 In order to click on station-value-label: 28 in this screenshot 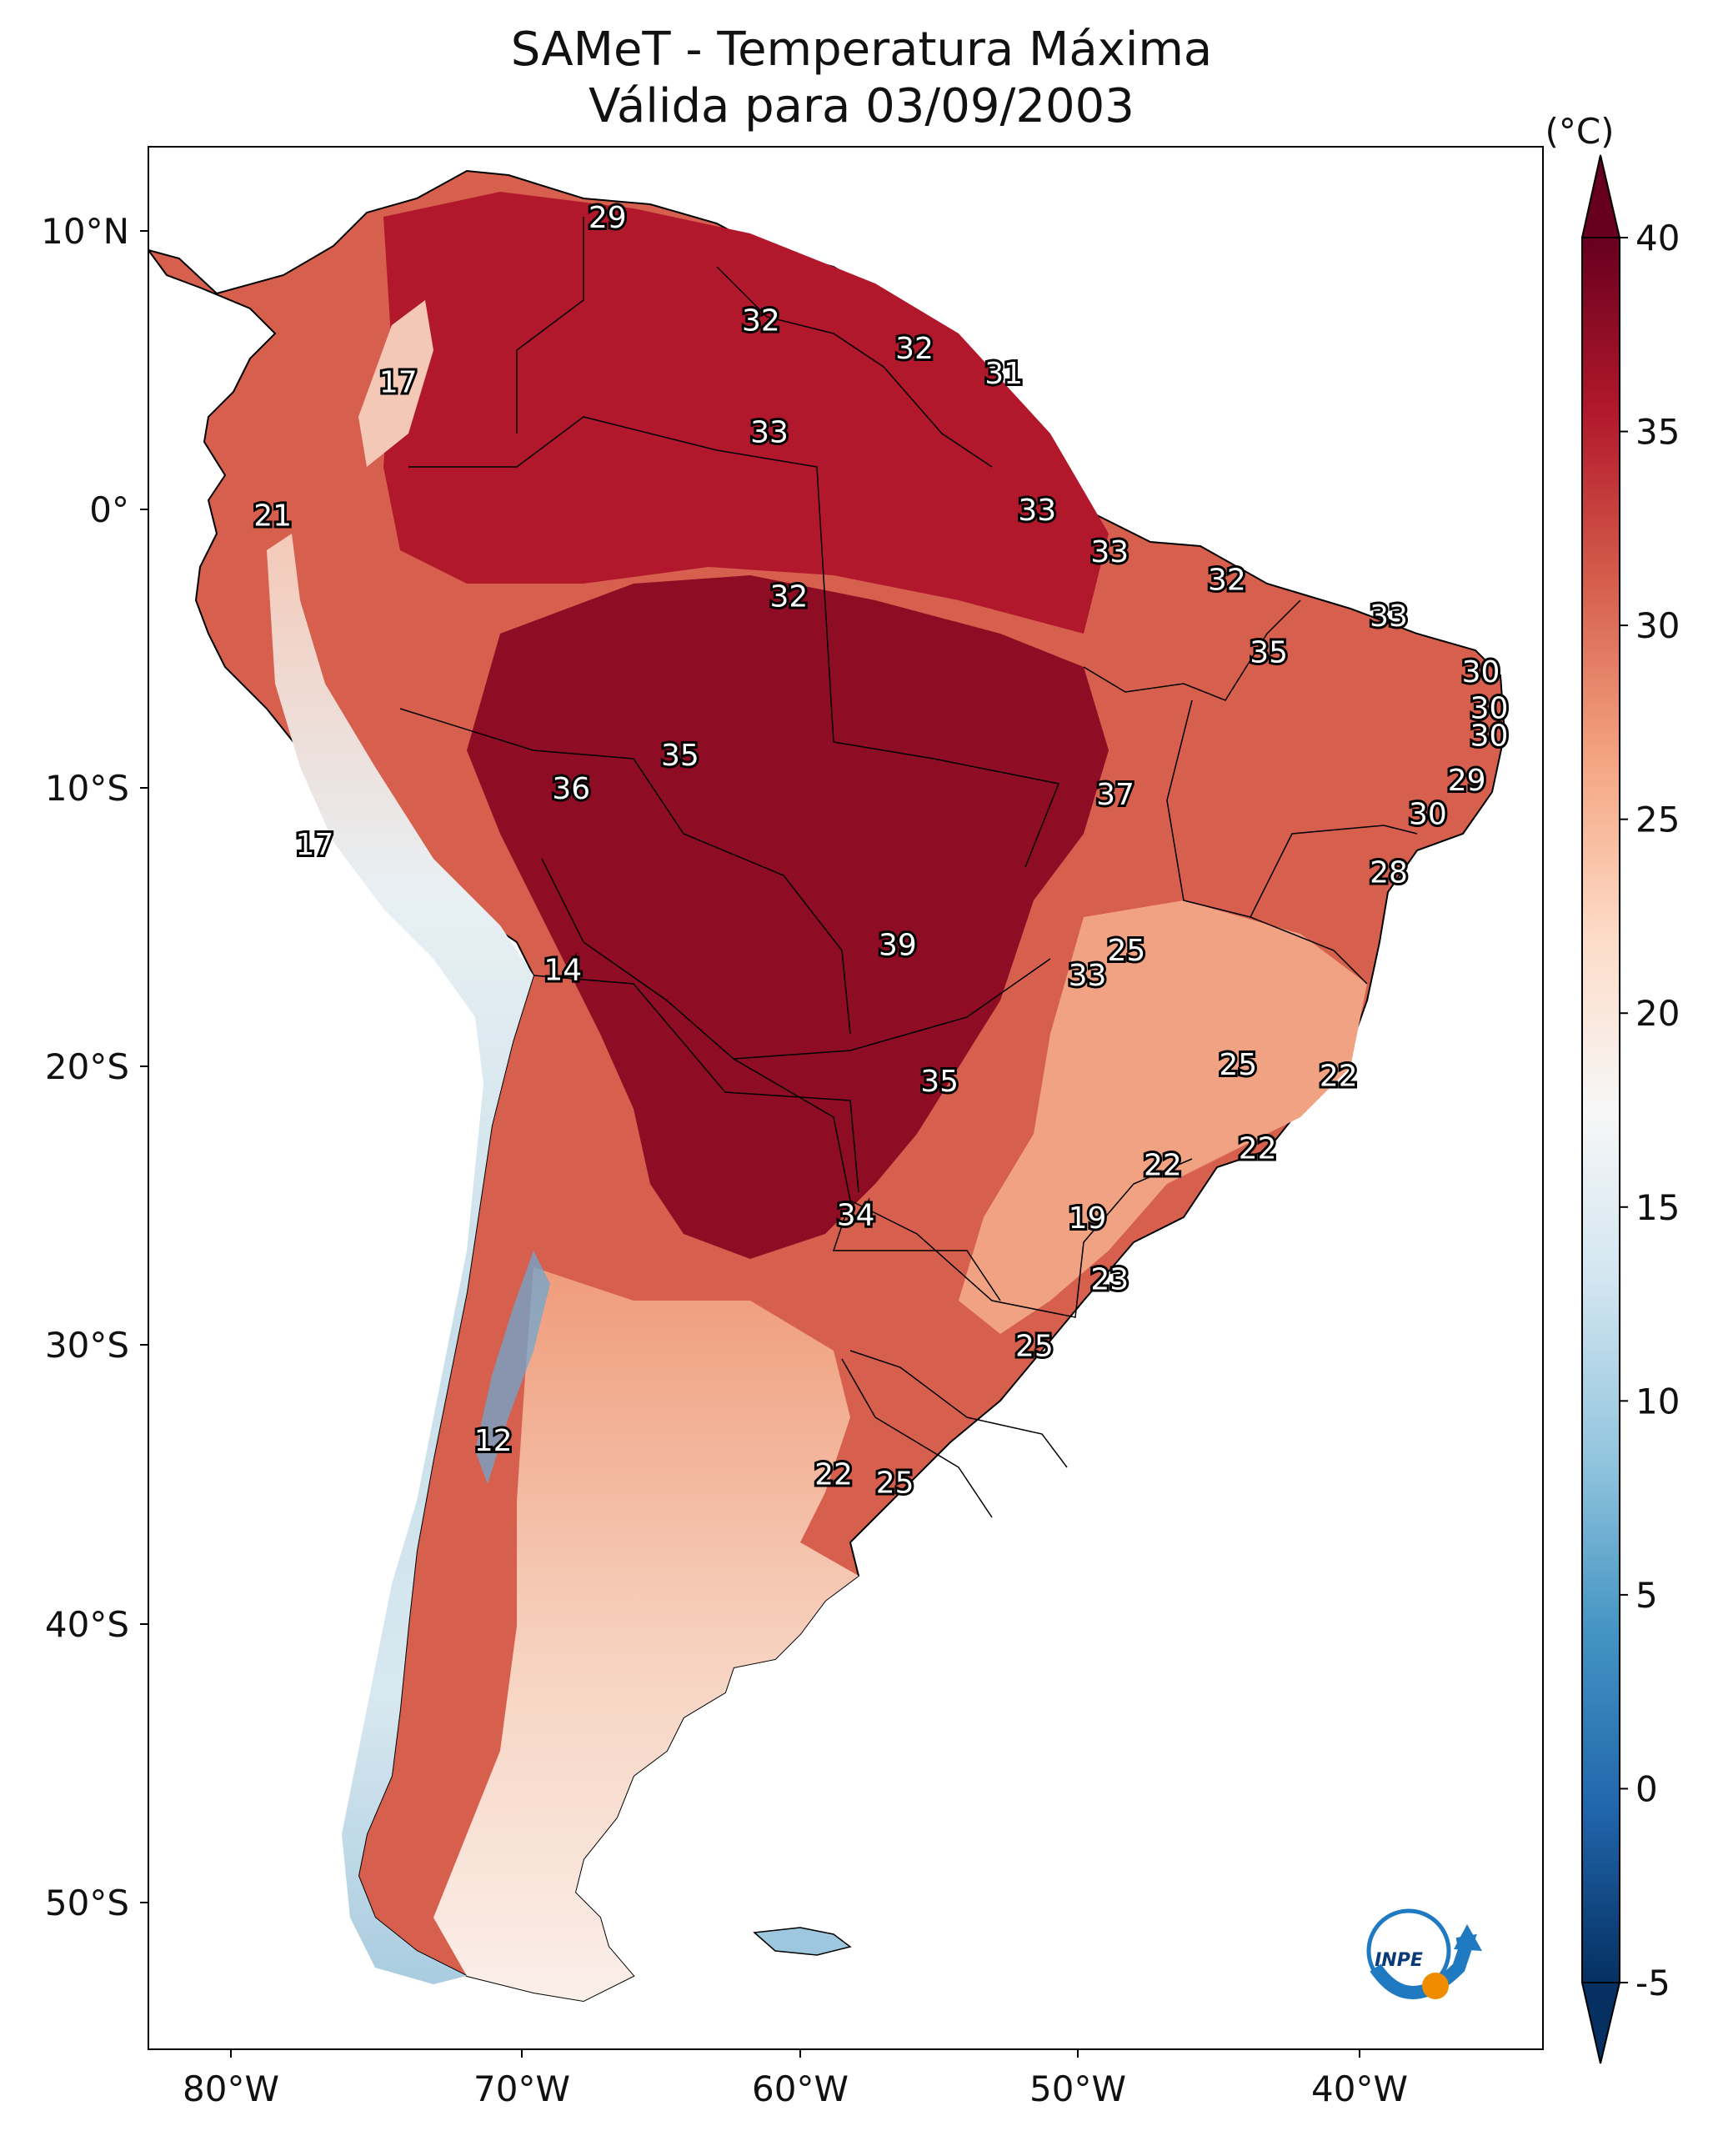, I will do `click(1389, 873)`.